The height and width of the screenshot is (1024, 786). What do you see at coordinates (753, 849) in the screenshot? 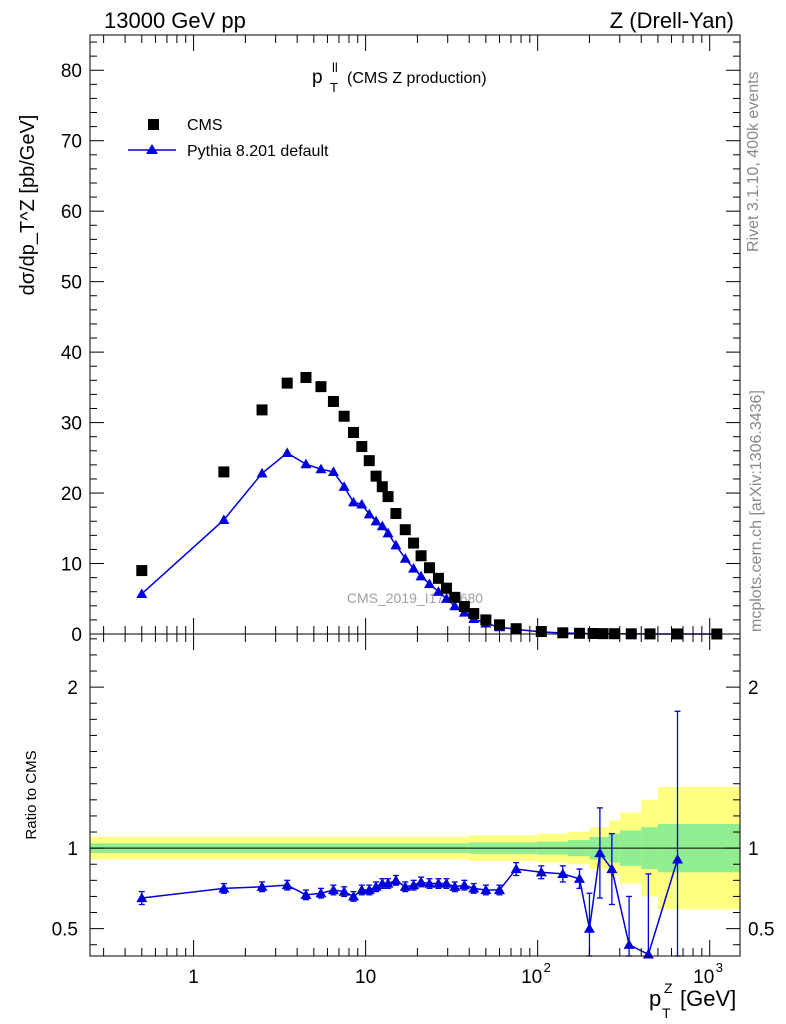
I see `ratio-ytick-label-right: 1` at bounding box center [753, 849].